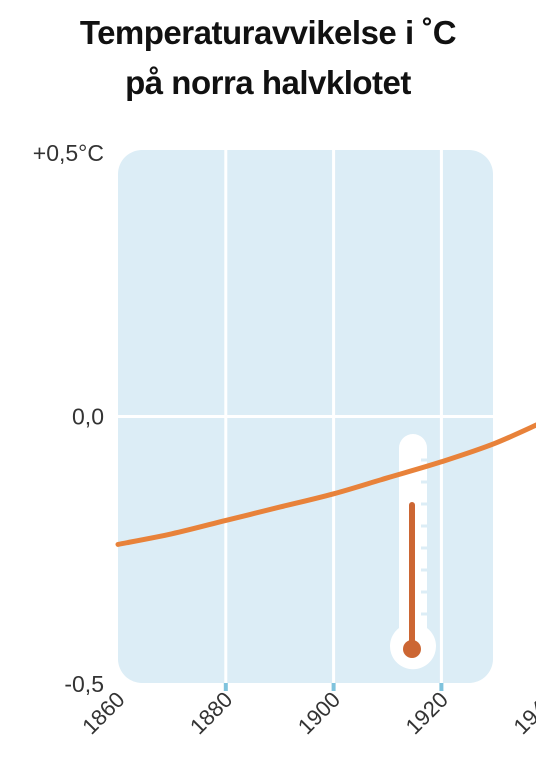 The height and width of the screenshot is (762, 536). I want to click on x-tick-label: 1880, so click(211, 713).